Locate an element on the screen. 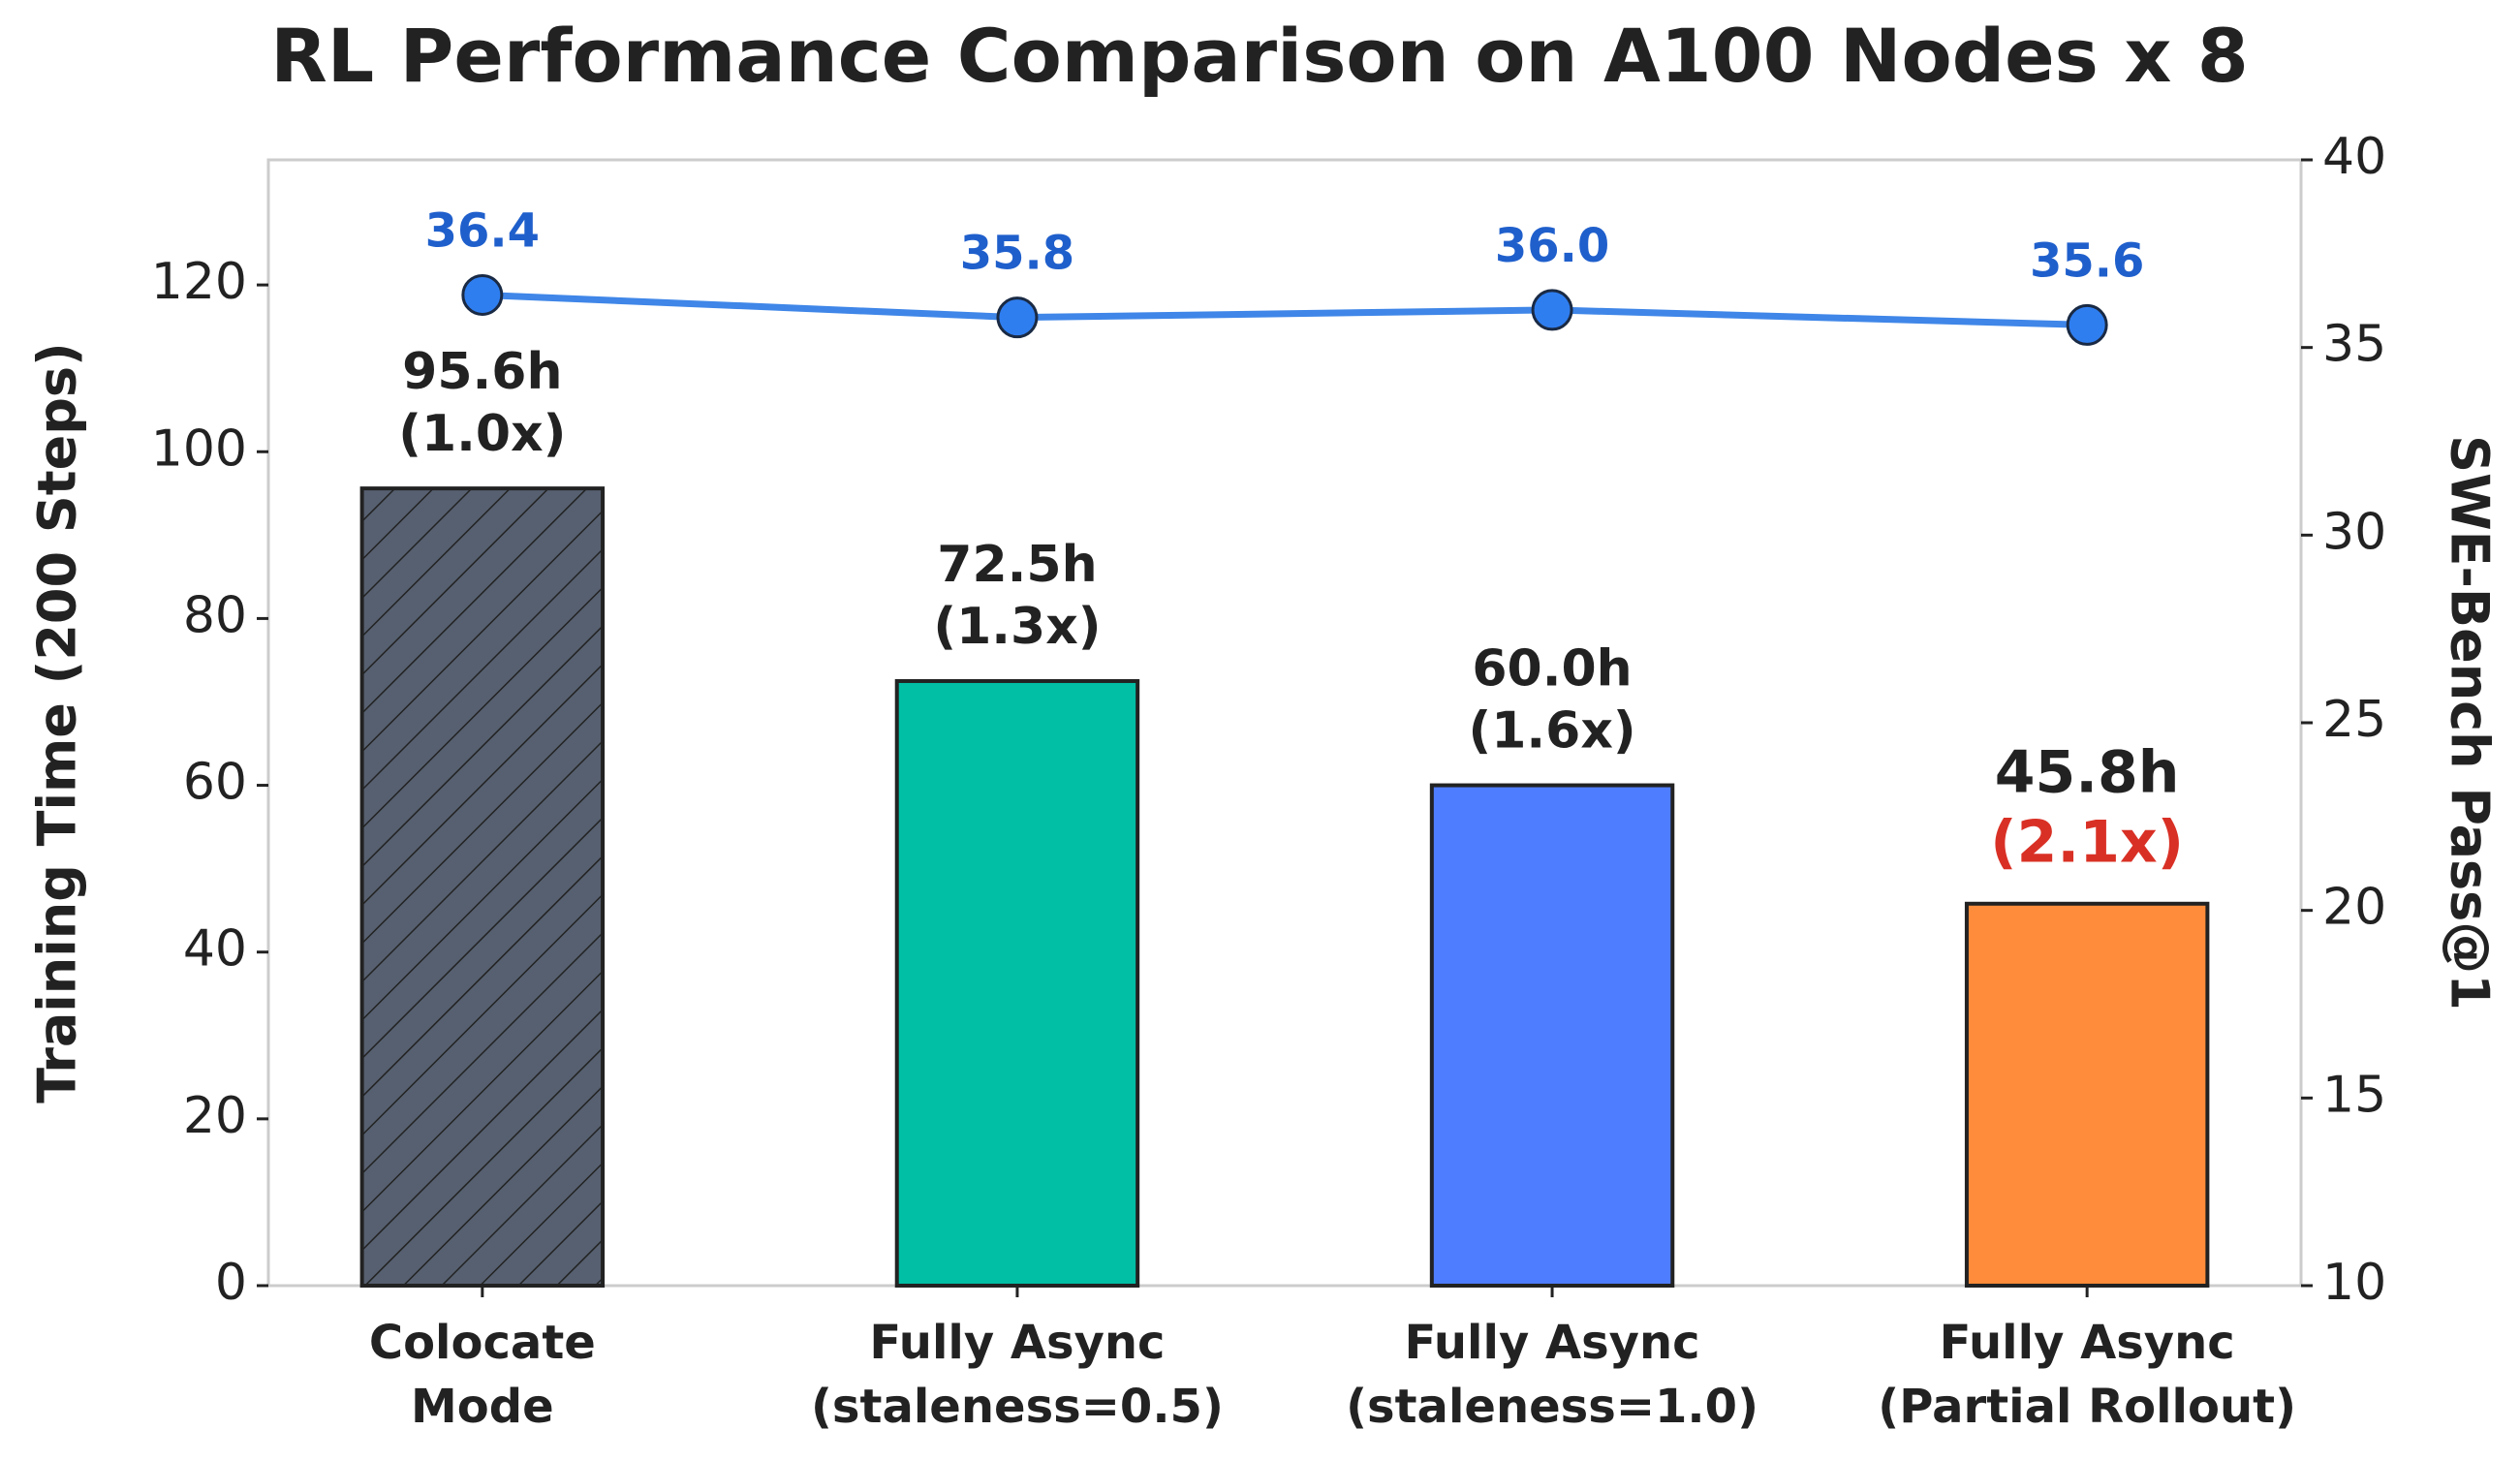 The height and width of the screenshot is (1461, 2520). line-value-label: 35.8 is located at coordinates (1017, 254).